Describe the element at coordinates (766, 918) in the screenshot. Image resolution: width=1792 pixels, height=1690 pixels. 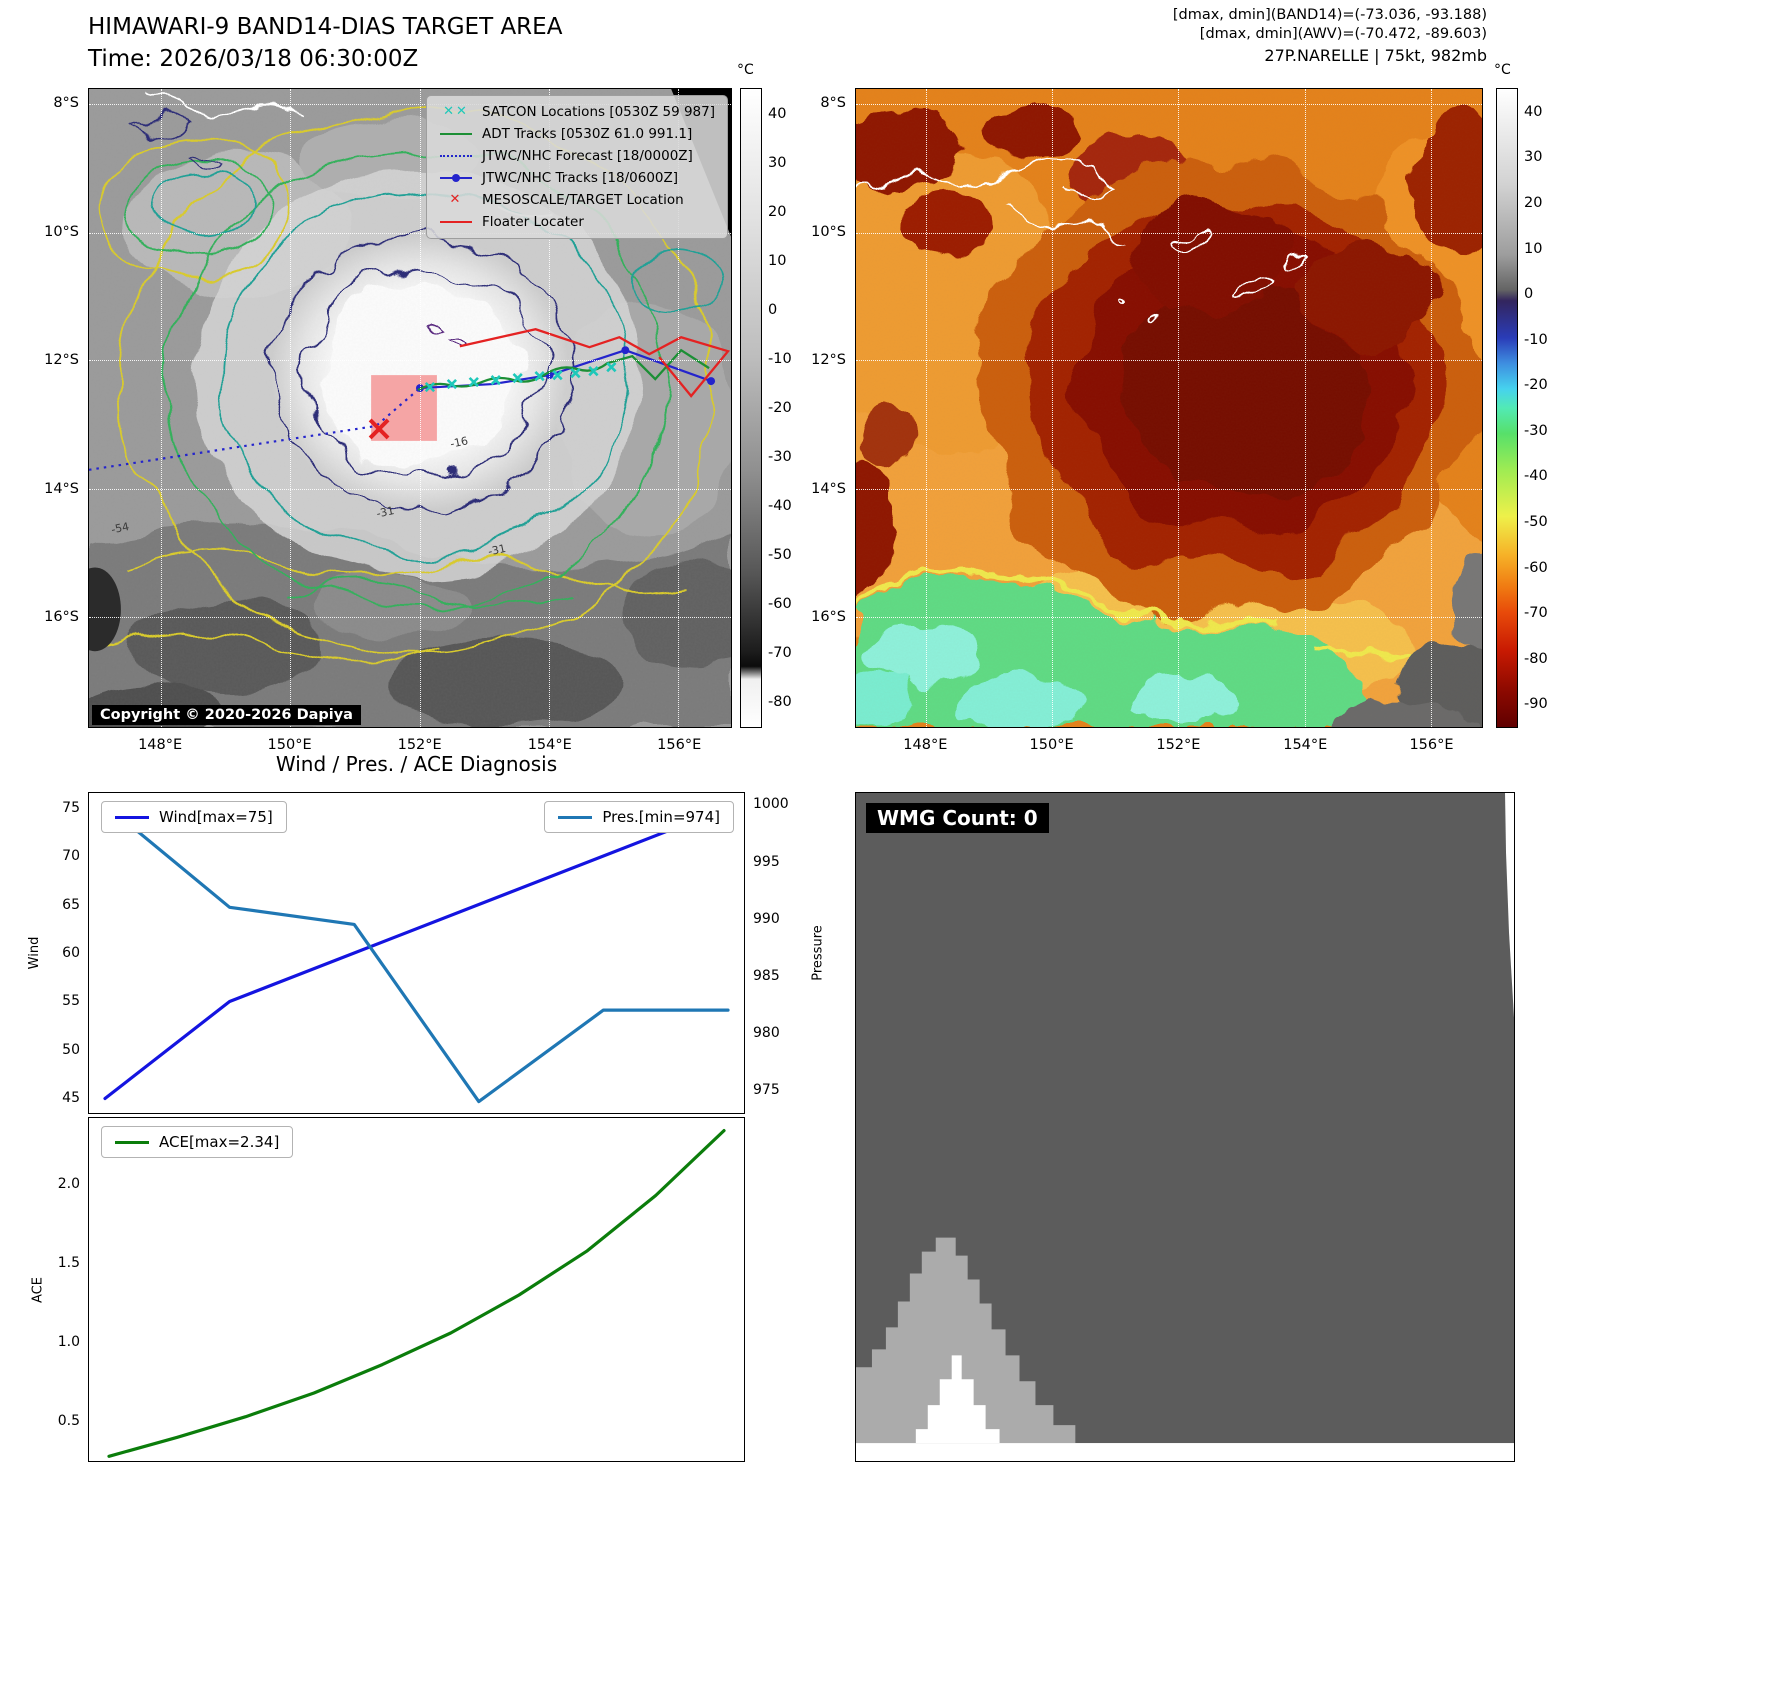
I see `y-tick-label: 990` at that location.